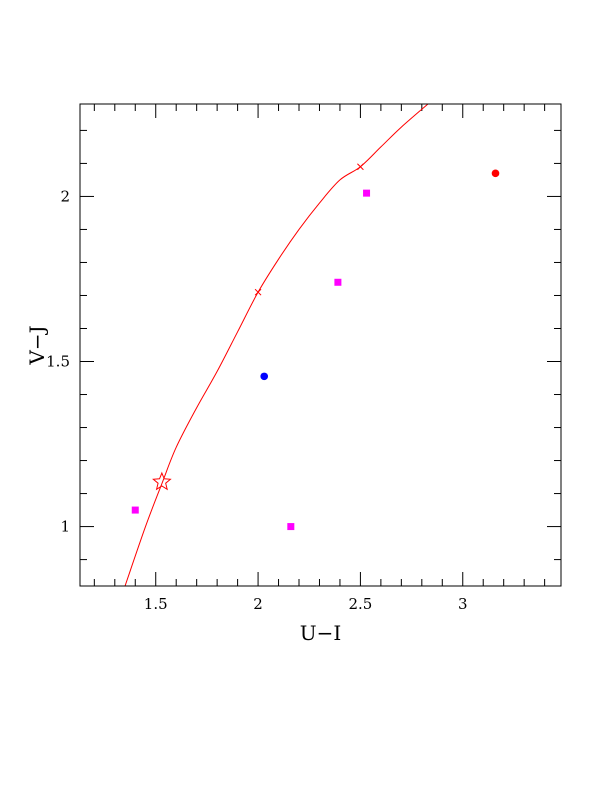 The height and width of the screenshot is (792, 612). Describe the element at coordinates (37, 345) in the screenshot. I see `y-axis-title: V−J` at that location.